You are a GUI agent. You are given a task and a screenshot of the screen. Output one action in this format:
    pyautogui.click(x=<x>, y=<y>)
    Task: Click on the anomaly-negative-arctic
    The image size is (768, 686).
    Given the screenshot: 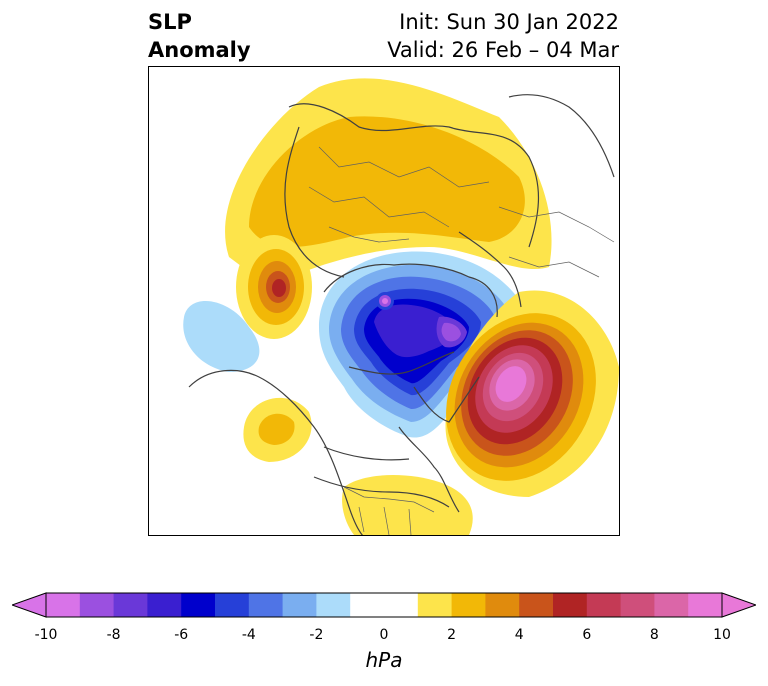 What is the action you would take?
    pyautogui.click(x=422, y=344)
    